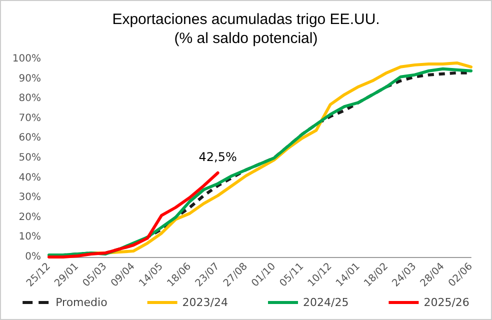 The width and height of the screenshot is (492, 320). Describe the element at coordinates (326, 302) in the screenshot. I see `legend-label: 2024/25` at that location.